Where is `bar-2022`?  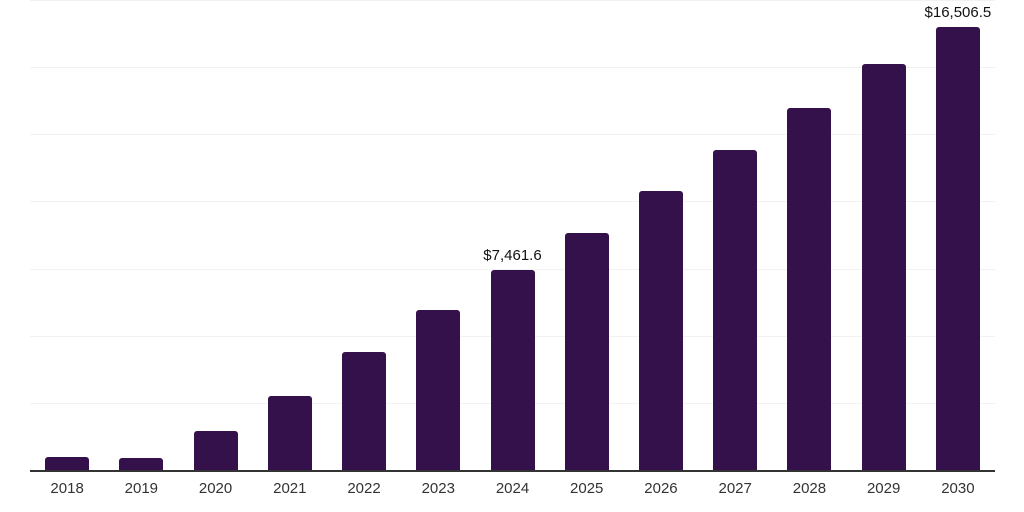
bar-2022 is located at coordinates (364, 411).